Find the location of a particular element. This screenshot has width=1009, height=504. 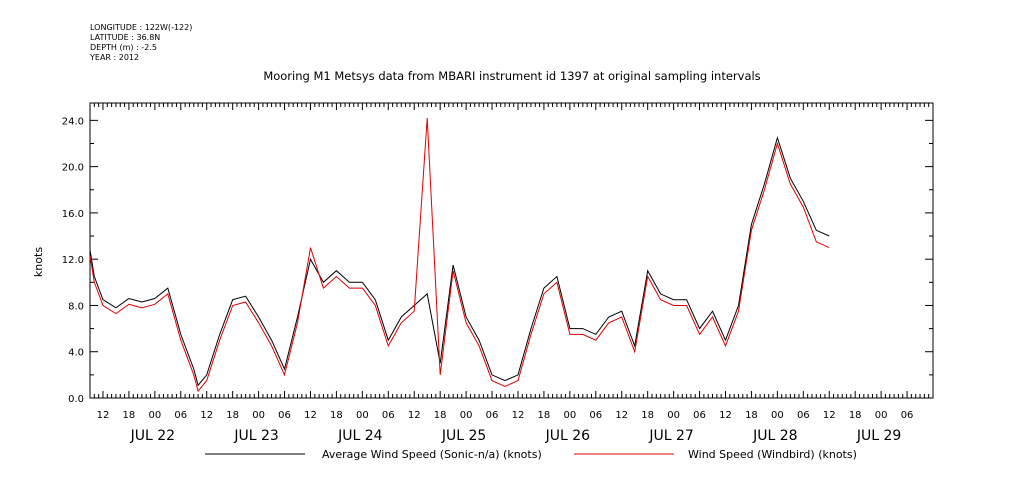

y-tick-label: 0.0 is located at coordinates (76, 399).